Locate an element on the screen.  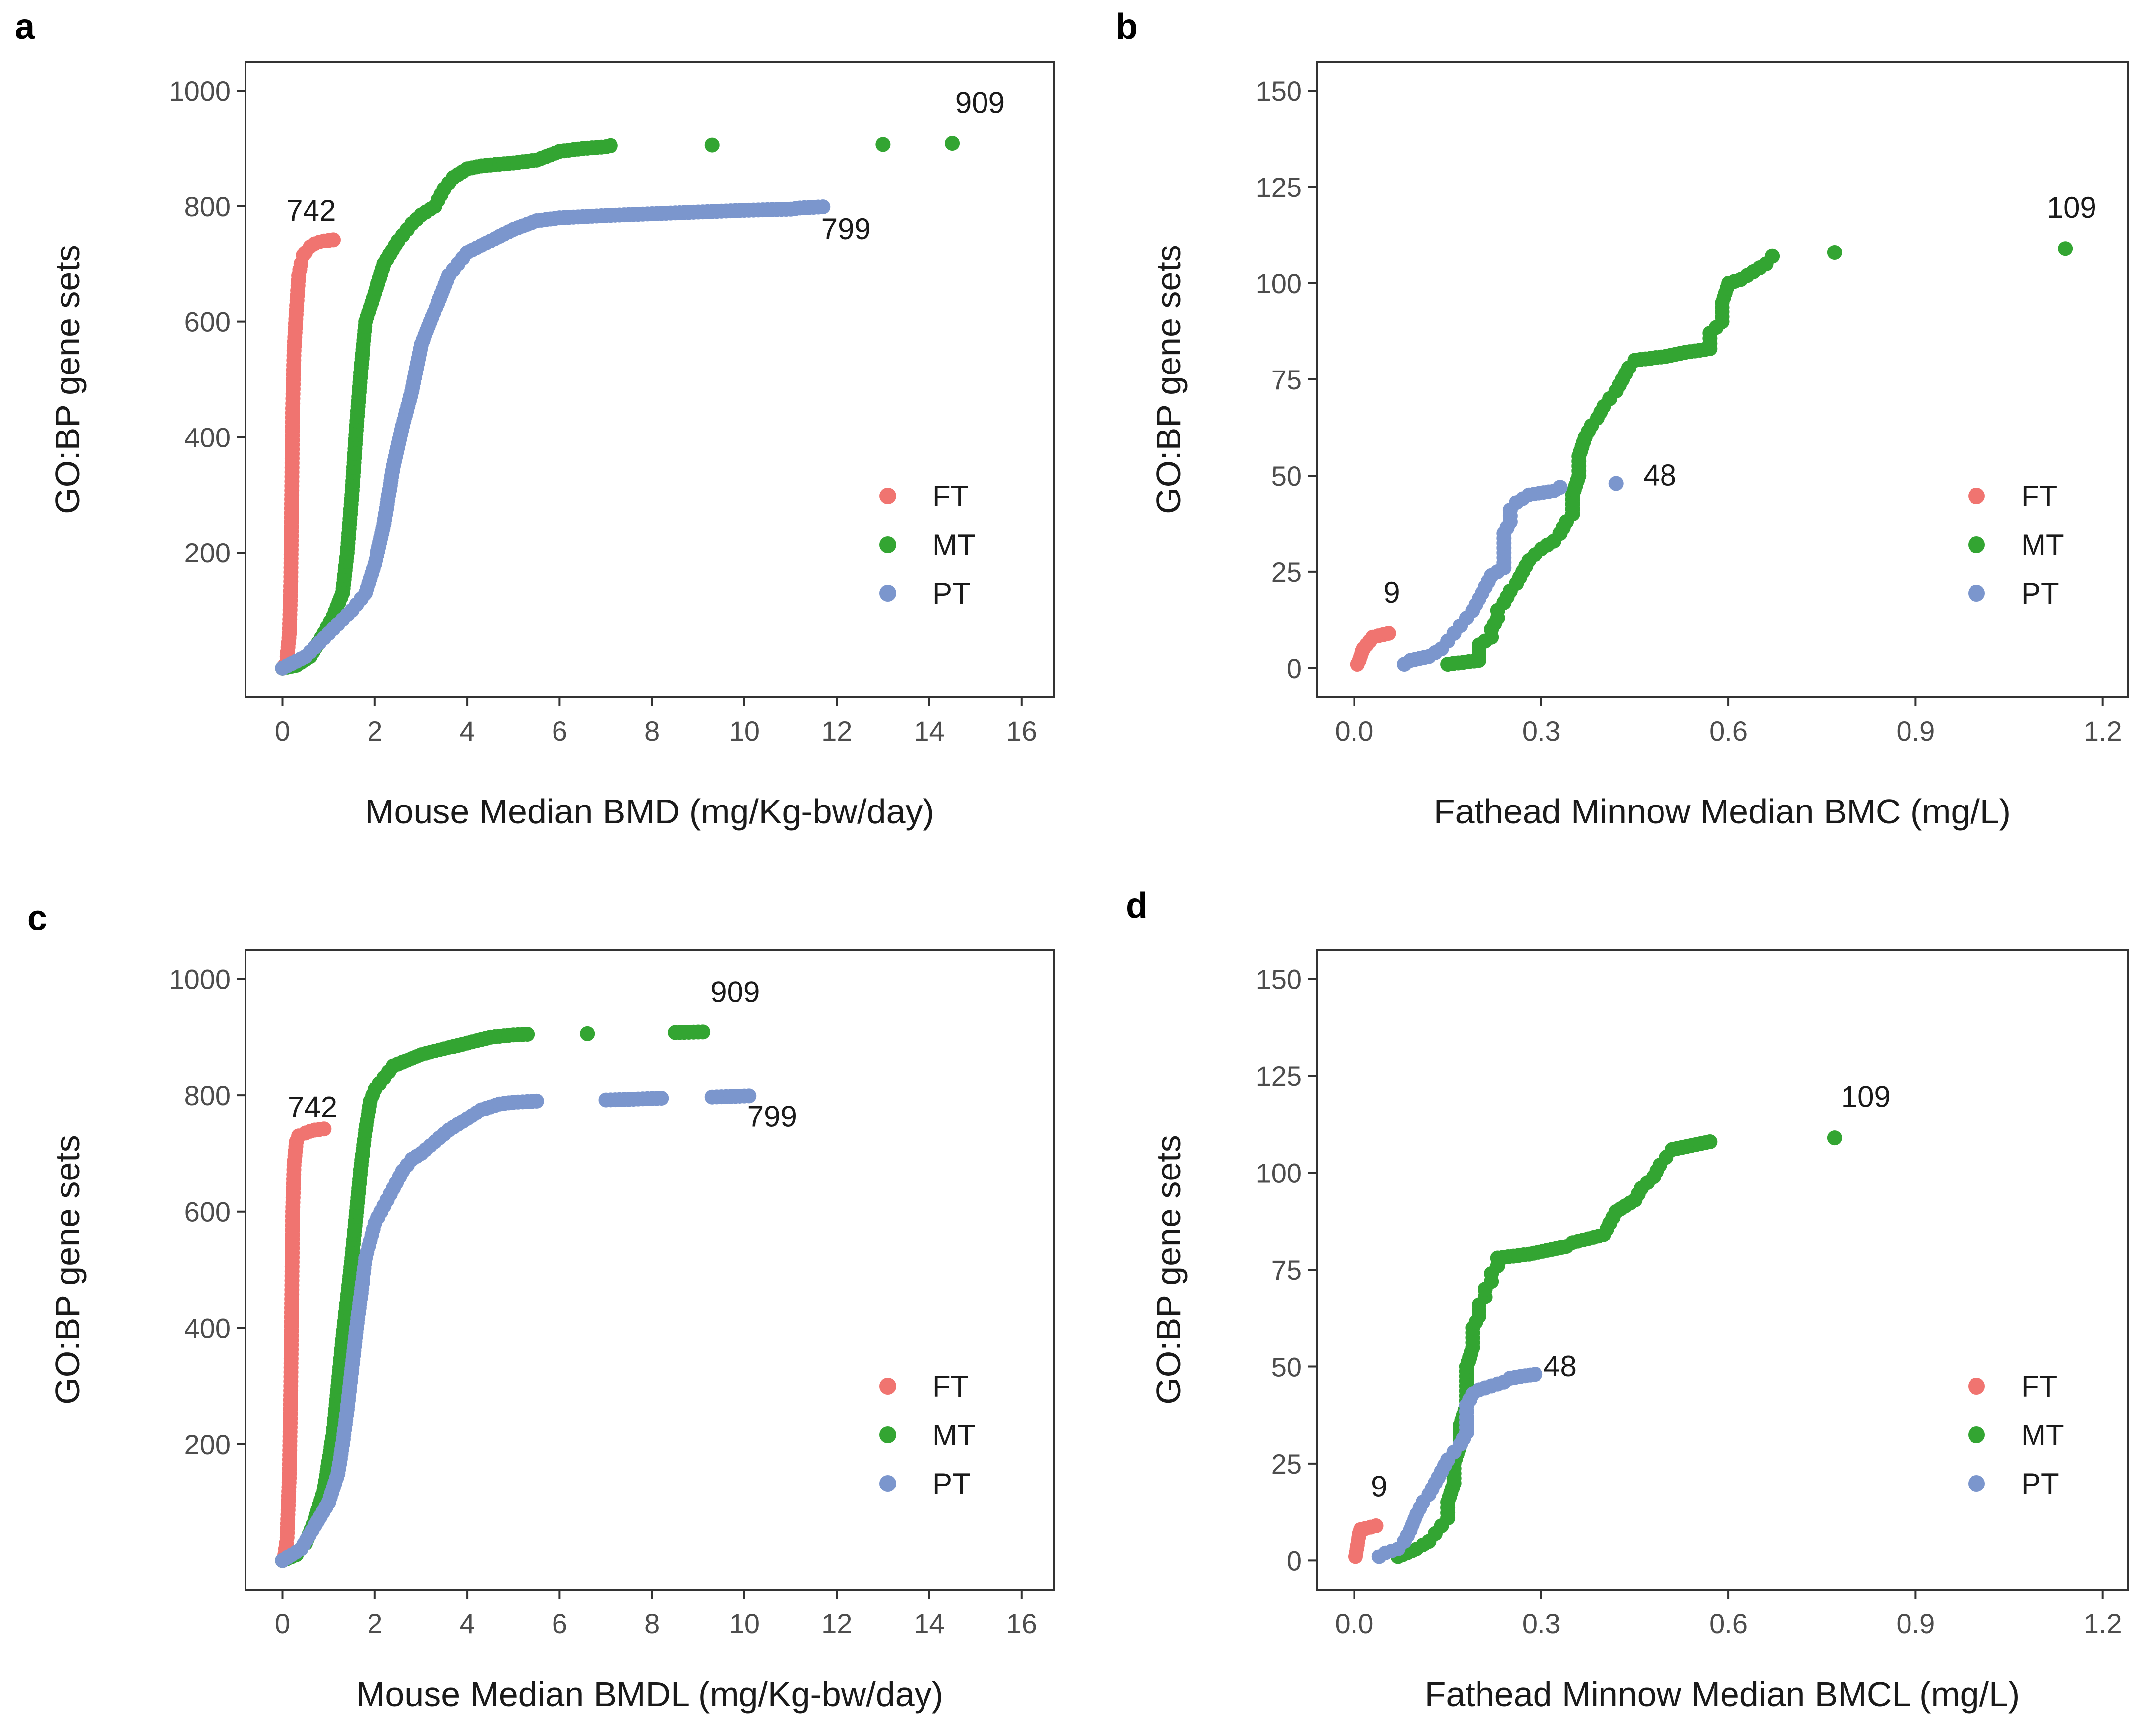
x-tick-label: 0 is located at coordinates (282, 730).